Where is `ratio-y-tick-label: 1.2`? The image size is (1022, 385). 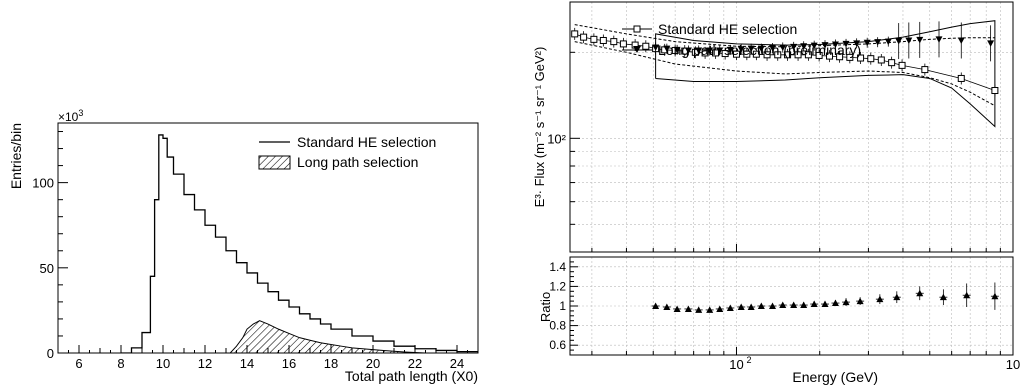 ratio-y-tick-label: 1.2 is located at coordinates (557, 286).